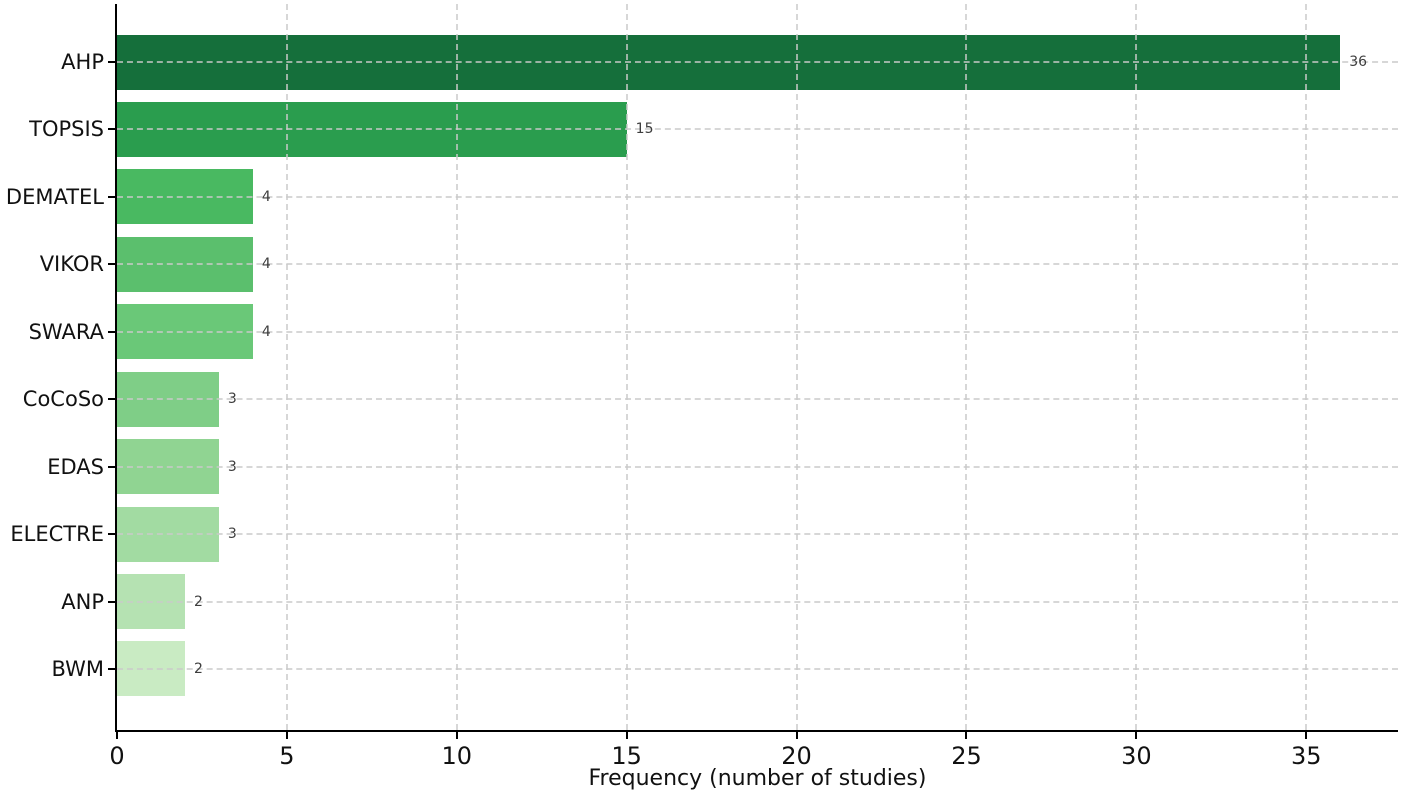 This screenshot has height=798, width=1405. Describe the element at coordinates (457, 756) in the screenshot. I see `x-tick-label: 10` at that location.